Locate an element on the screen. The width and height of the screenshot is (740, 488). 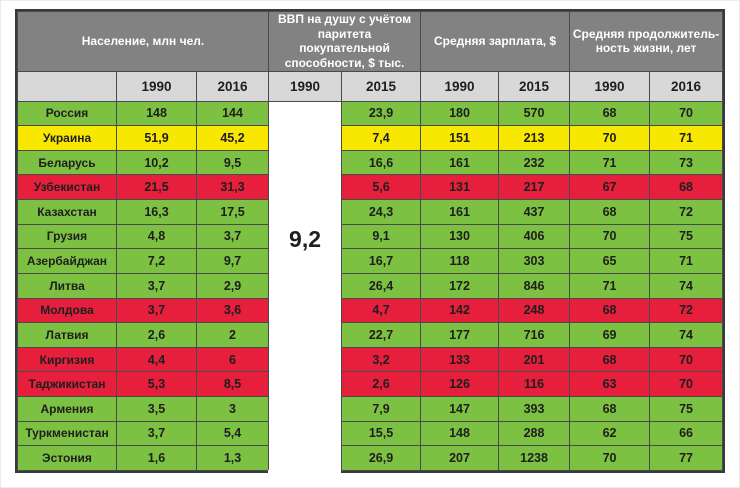
value-cell: 1238 is located at coordinates (534, 458).